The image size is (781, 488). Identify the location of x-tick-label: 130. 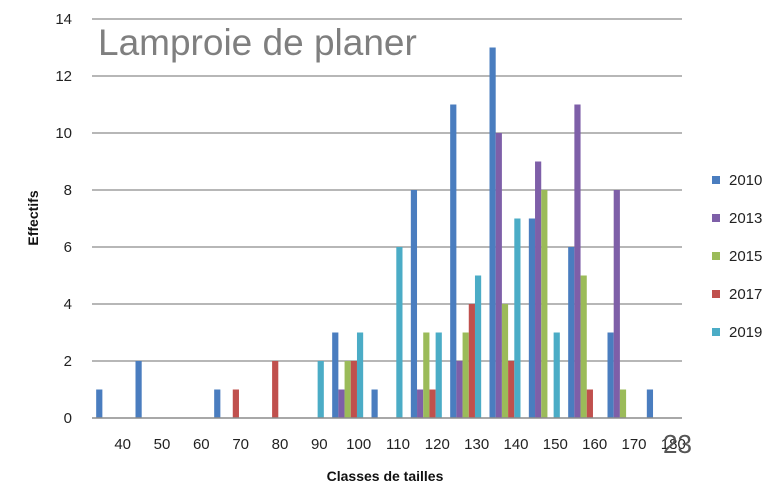
(476, 444).